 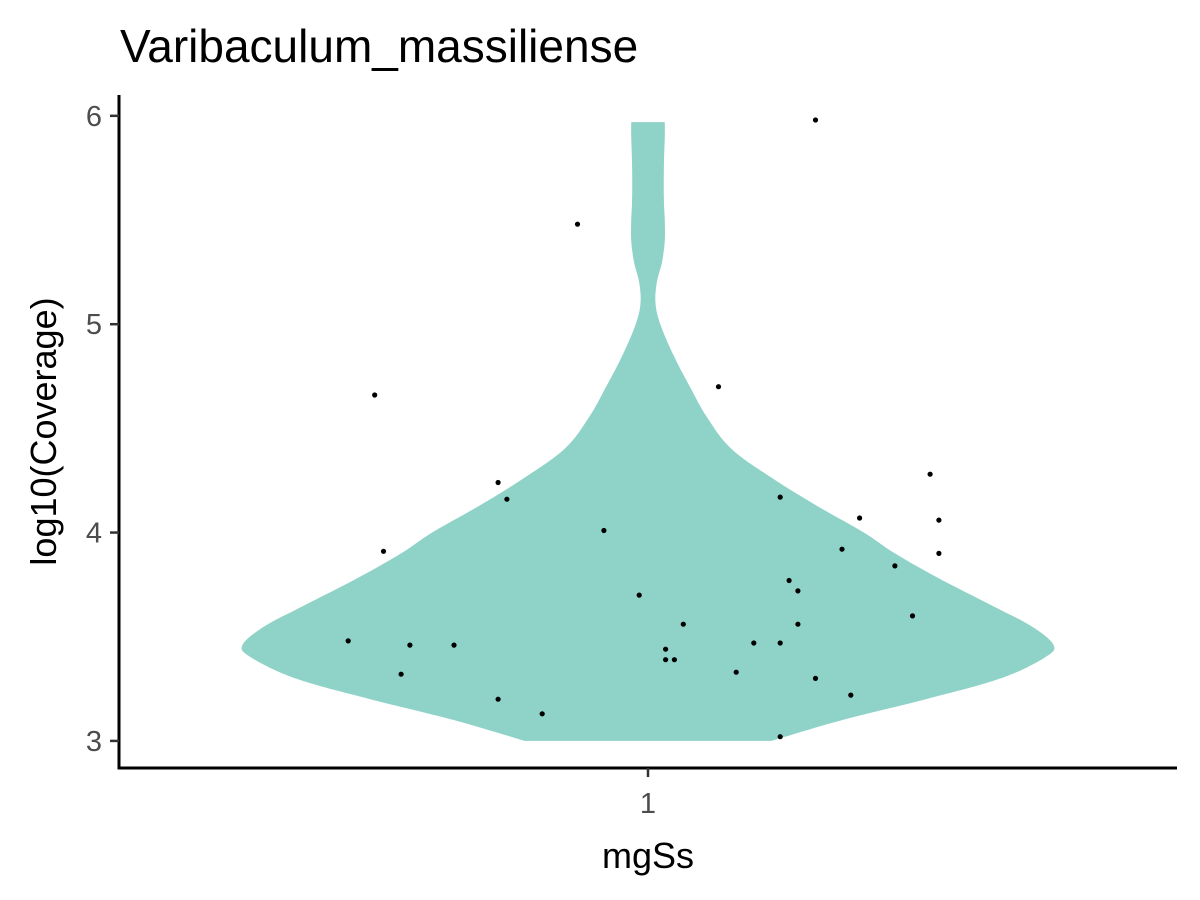 What do you see at coordinates (43, 431) in the screenshot?
I see `y-axis-title: log10(Coverage)` at bounding box center [43, 431].